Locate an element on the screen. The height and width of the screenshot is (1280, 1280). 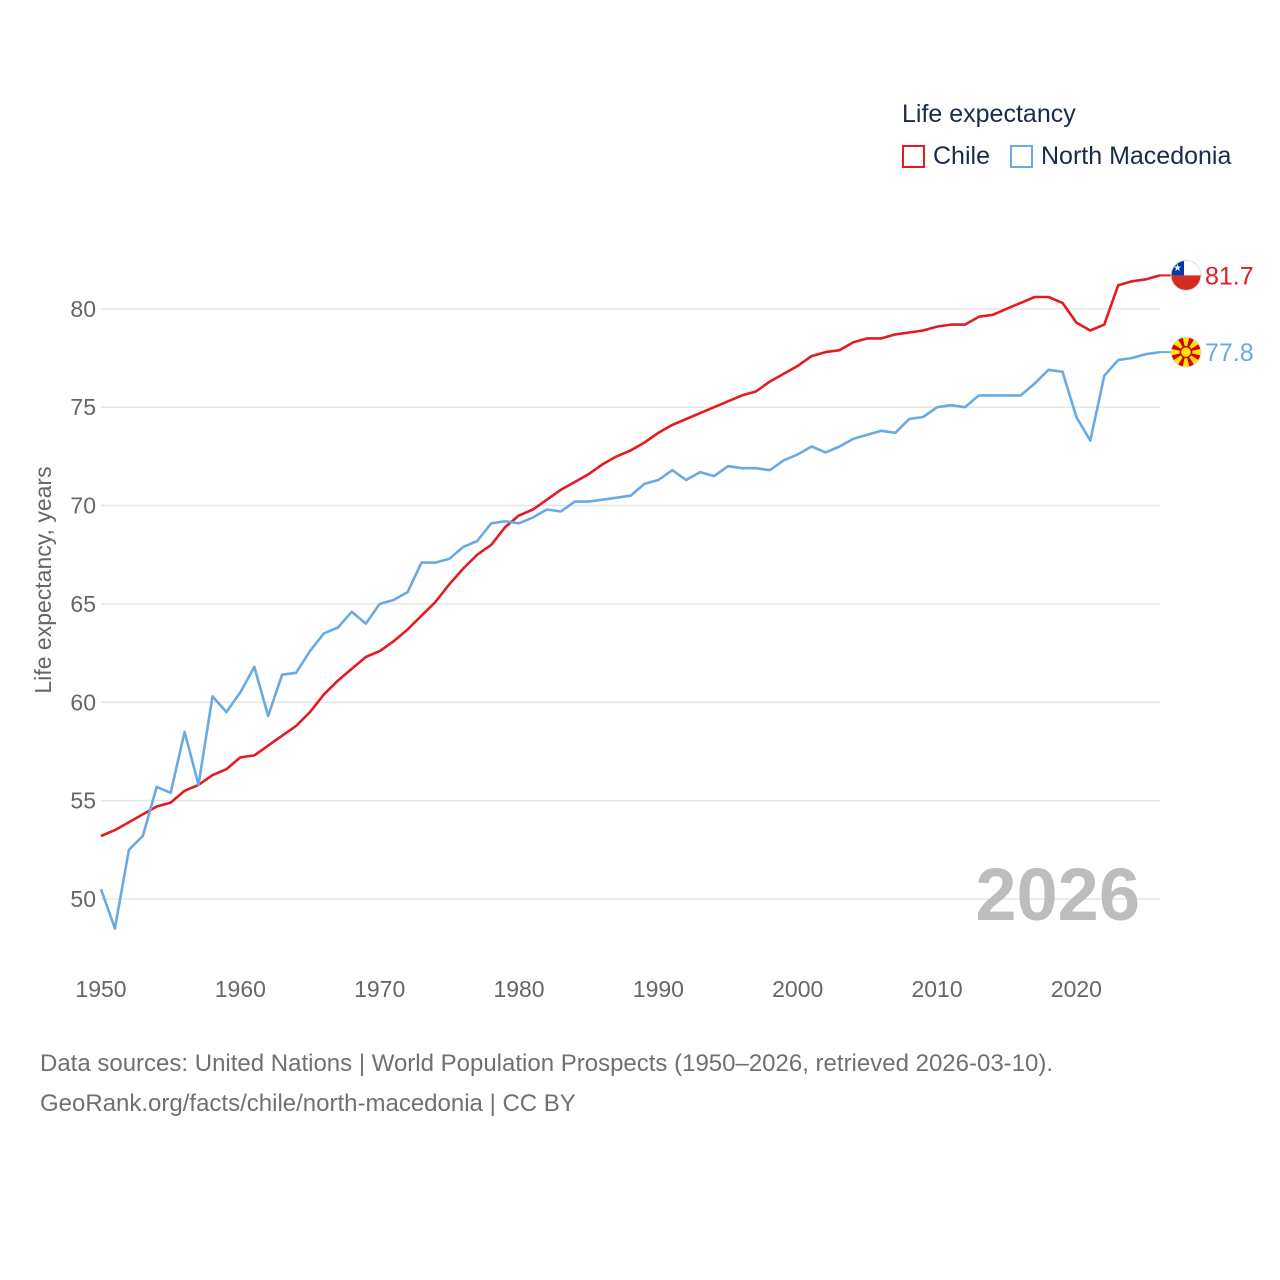
x-tick-label: 2010 is located at coordinates (936, 989).